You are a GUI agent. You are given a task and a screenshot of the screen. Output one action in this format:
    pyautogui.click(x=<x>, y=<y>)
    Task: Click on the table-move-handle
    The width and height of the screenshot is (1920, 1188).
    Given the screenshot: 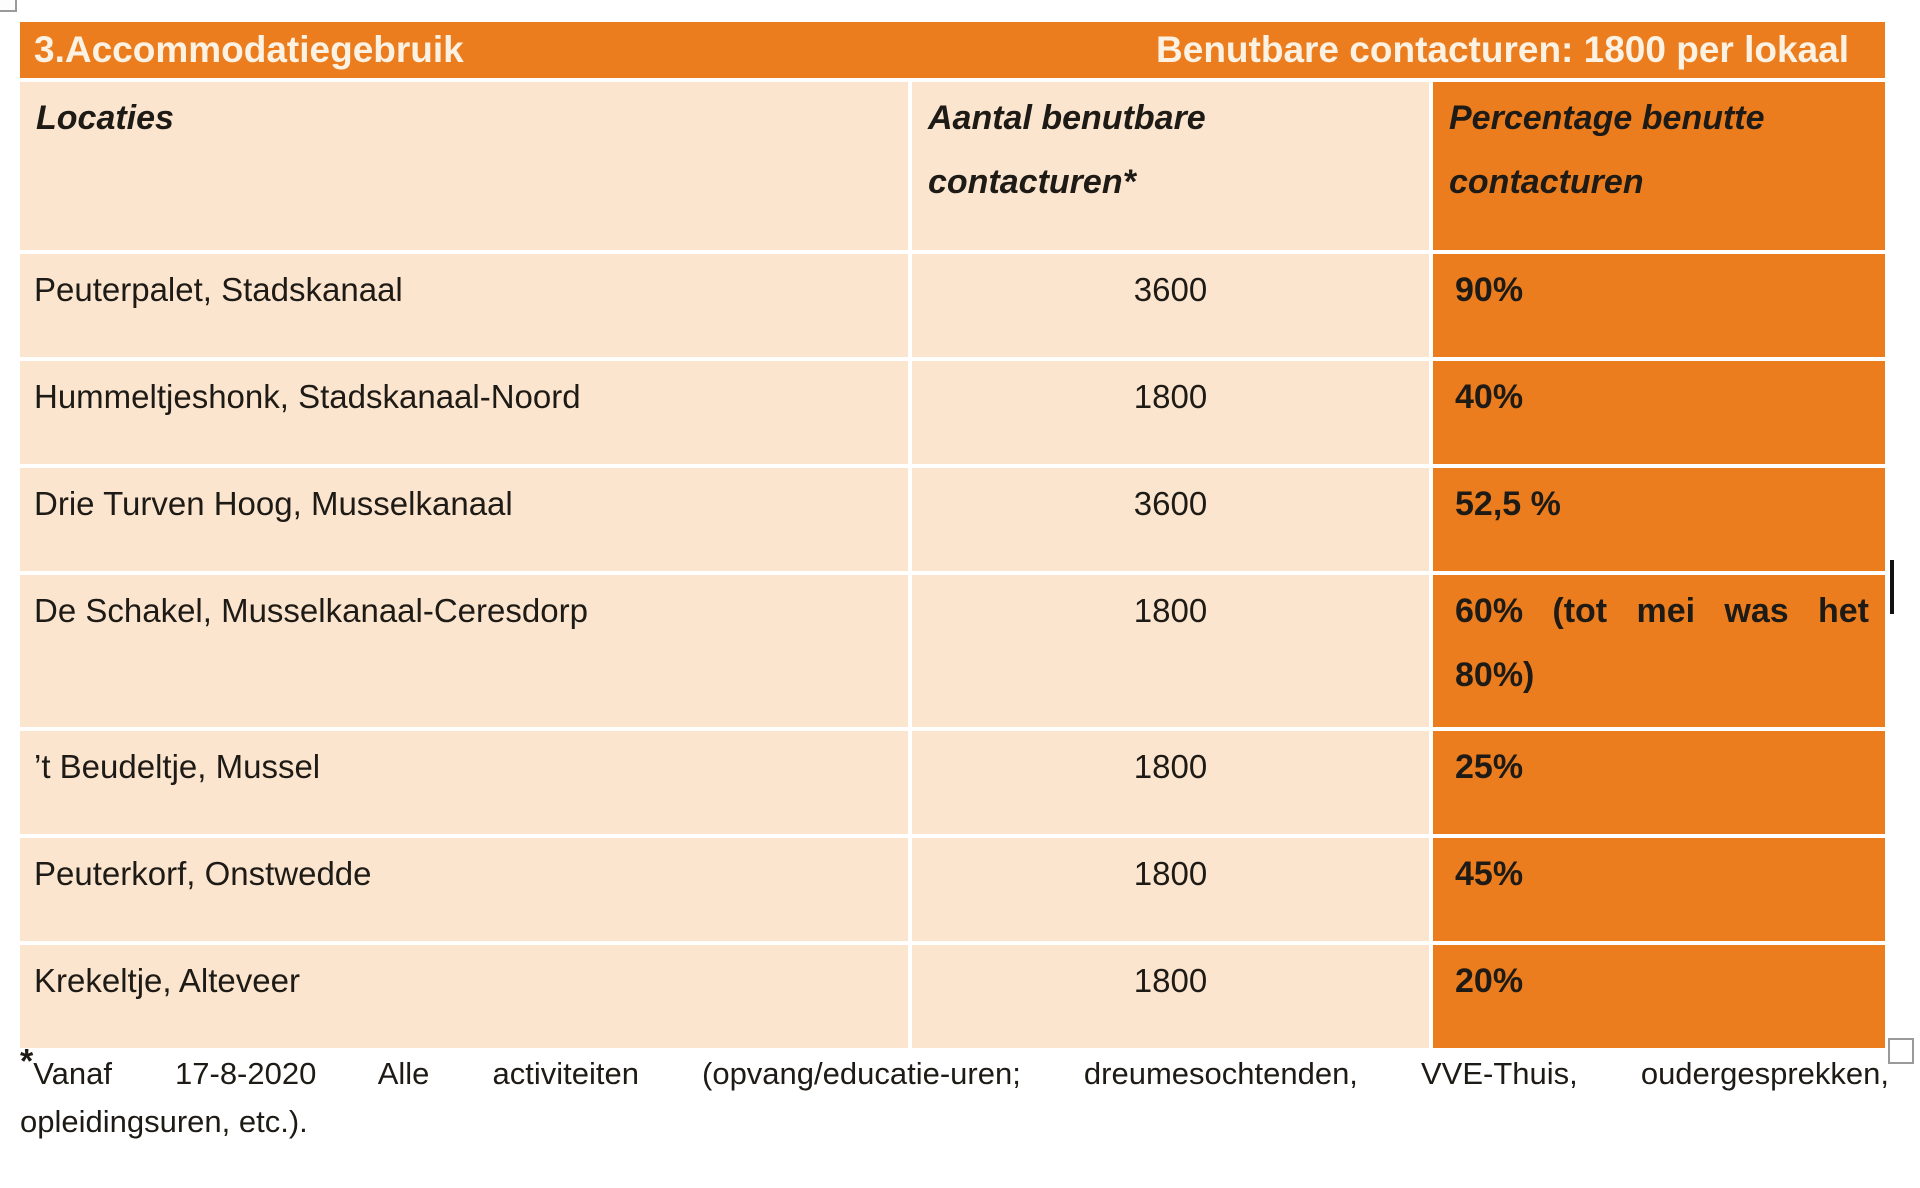 What is the action you would take?
    pyautogui.click(x=8, y=6)
    